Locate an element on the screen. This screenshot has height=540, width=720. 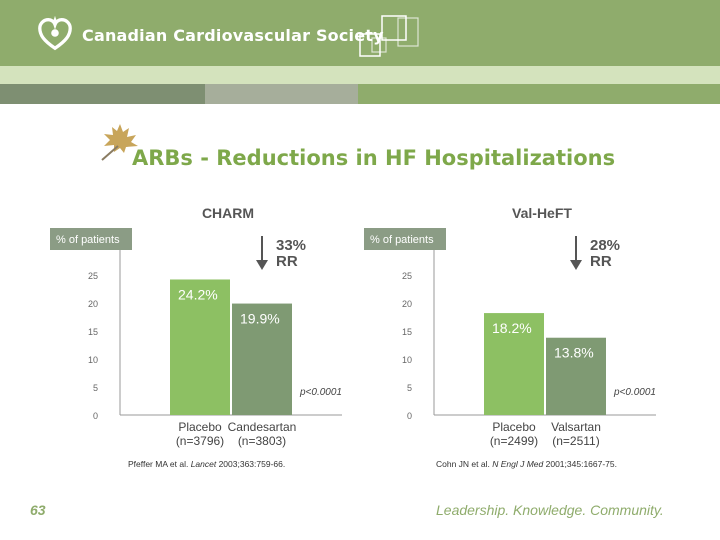
slide-number: 63 is located at coordinates (38, 510).